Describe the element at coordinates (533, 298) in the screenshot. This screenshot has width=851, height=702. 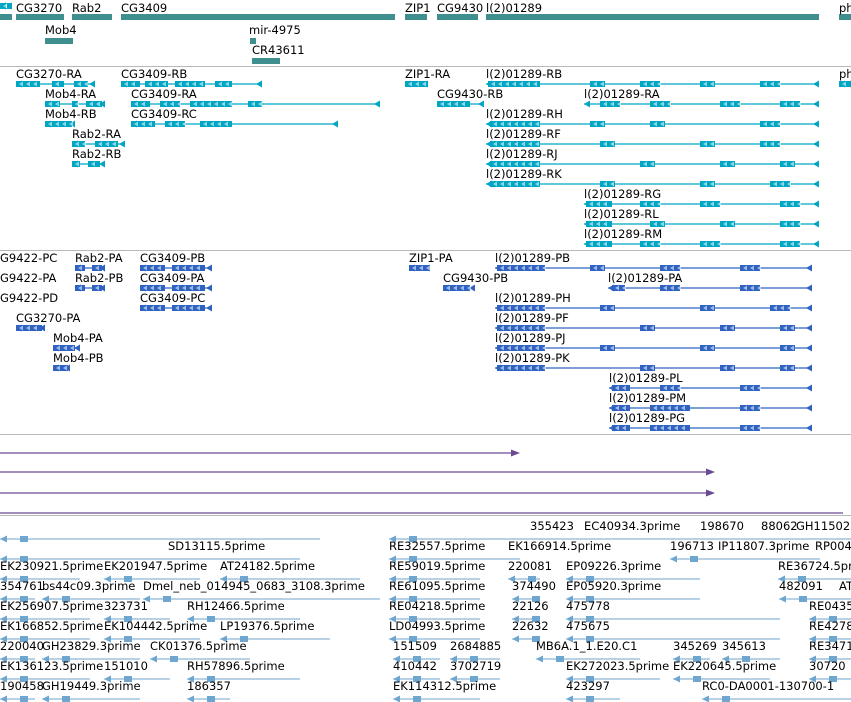
I see `protein-label: l(2)01289-PH` at that location.